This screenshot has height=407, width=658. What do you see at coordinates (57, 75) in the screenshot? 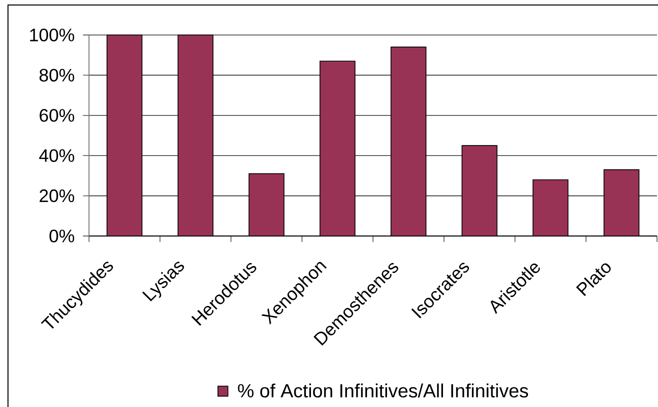
I see `y-tick-label: 80%` at bounding box center [57, 75].